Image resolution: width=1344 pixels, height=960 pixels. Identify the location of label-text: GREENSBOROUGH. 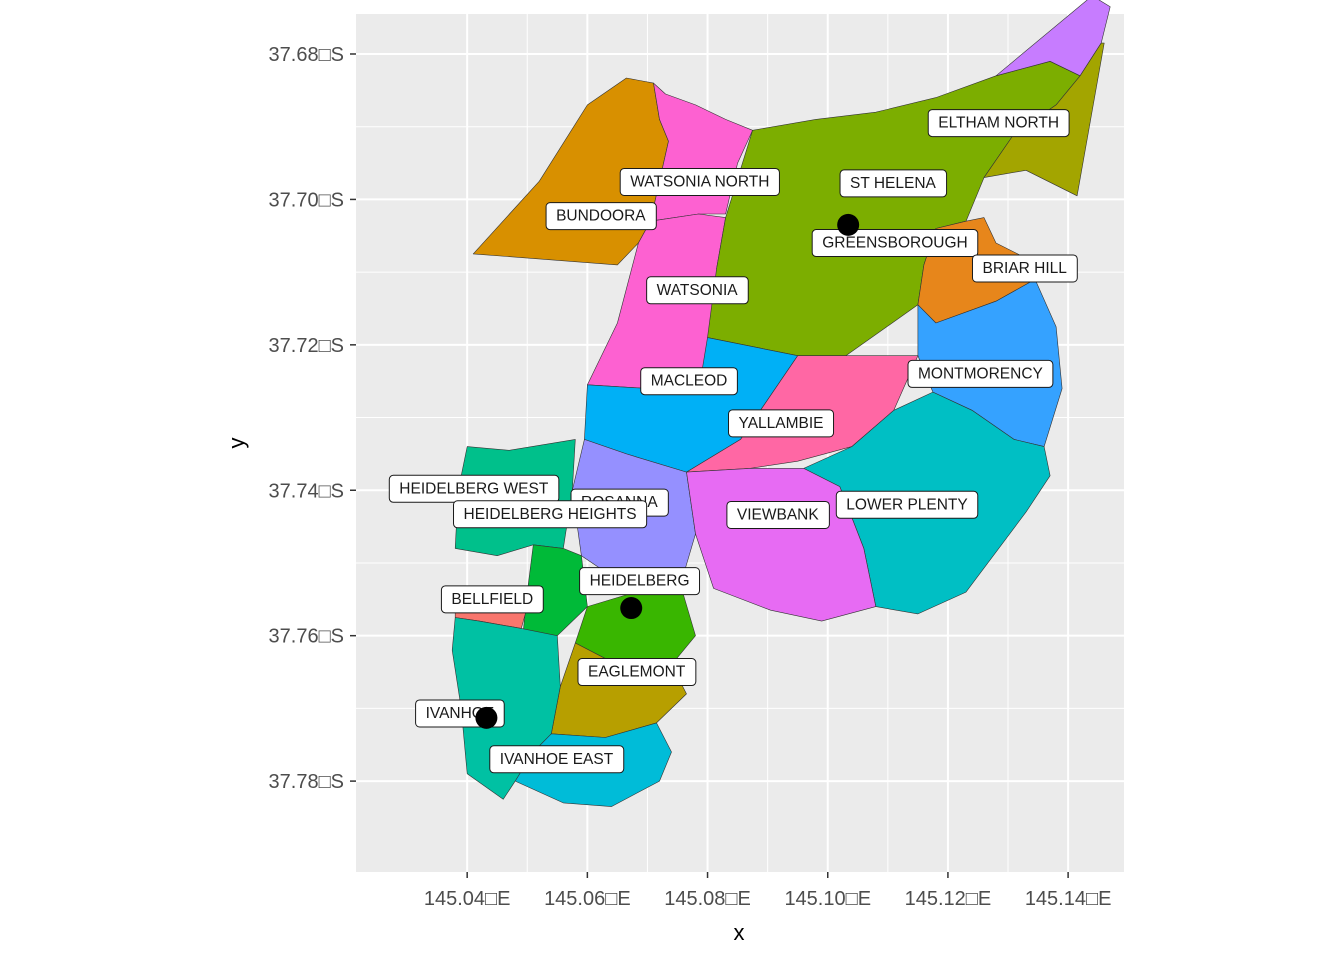
(895, 243).